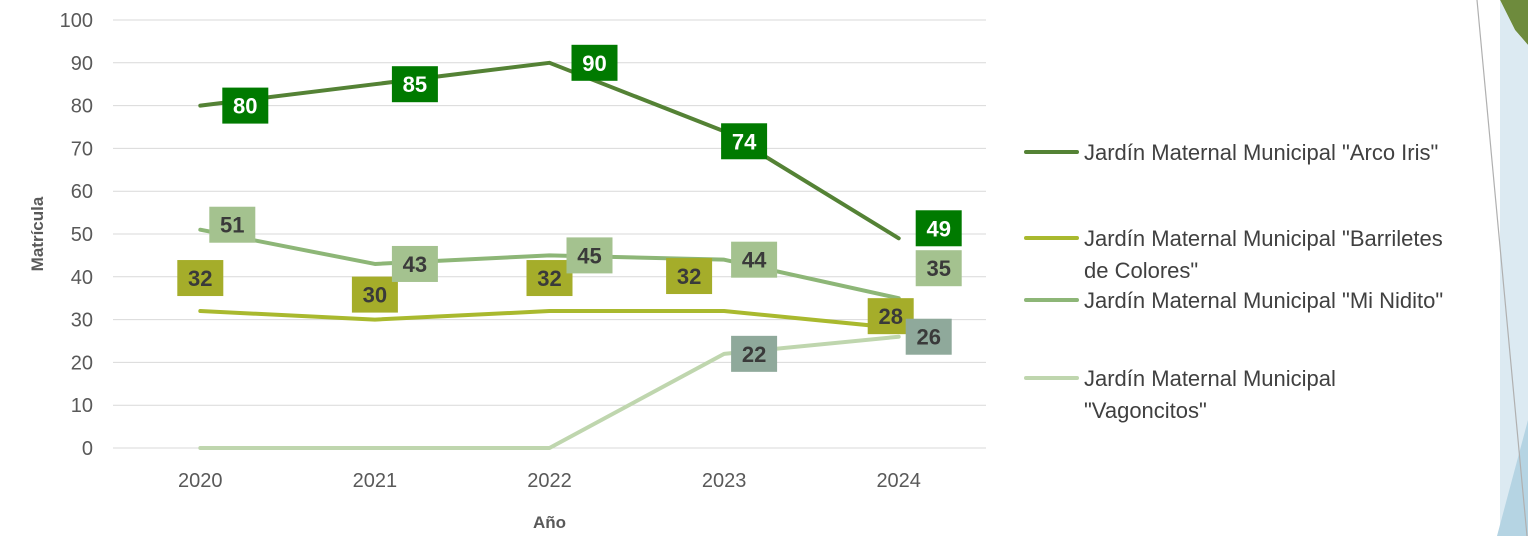 The height and width of the screenshot is (541, 1528). I want to click on data-label-box-s4-p4, so click(754, 353).